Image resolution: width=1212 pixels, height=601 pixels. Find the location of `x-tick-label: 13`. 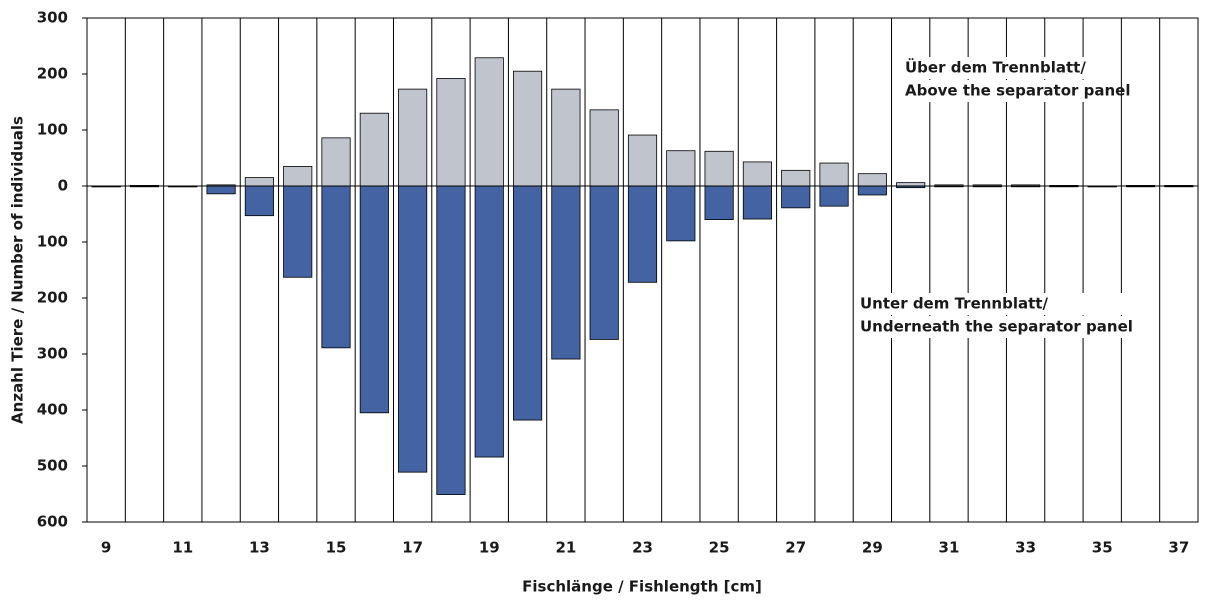

x-tick-label: 13 is located at coordinates (259, 548).